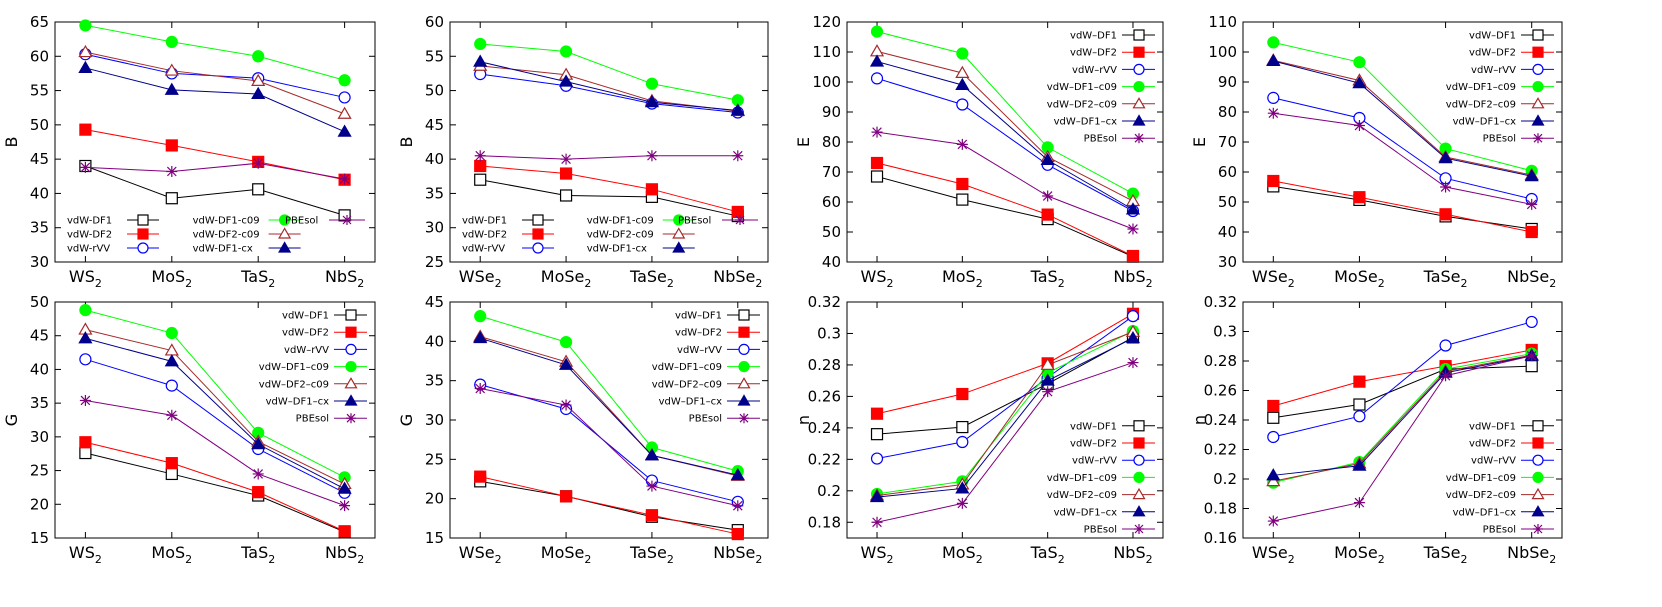  What do you see at coordinates (171, 278) in the screenshot?
I see `x-category-label: MoS2` at bounding box center [171, 278].